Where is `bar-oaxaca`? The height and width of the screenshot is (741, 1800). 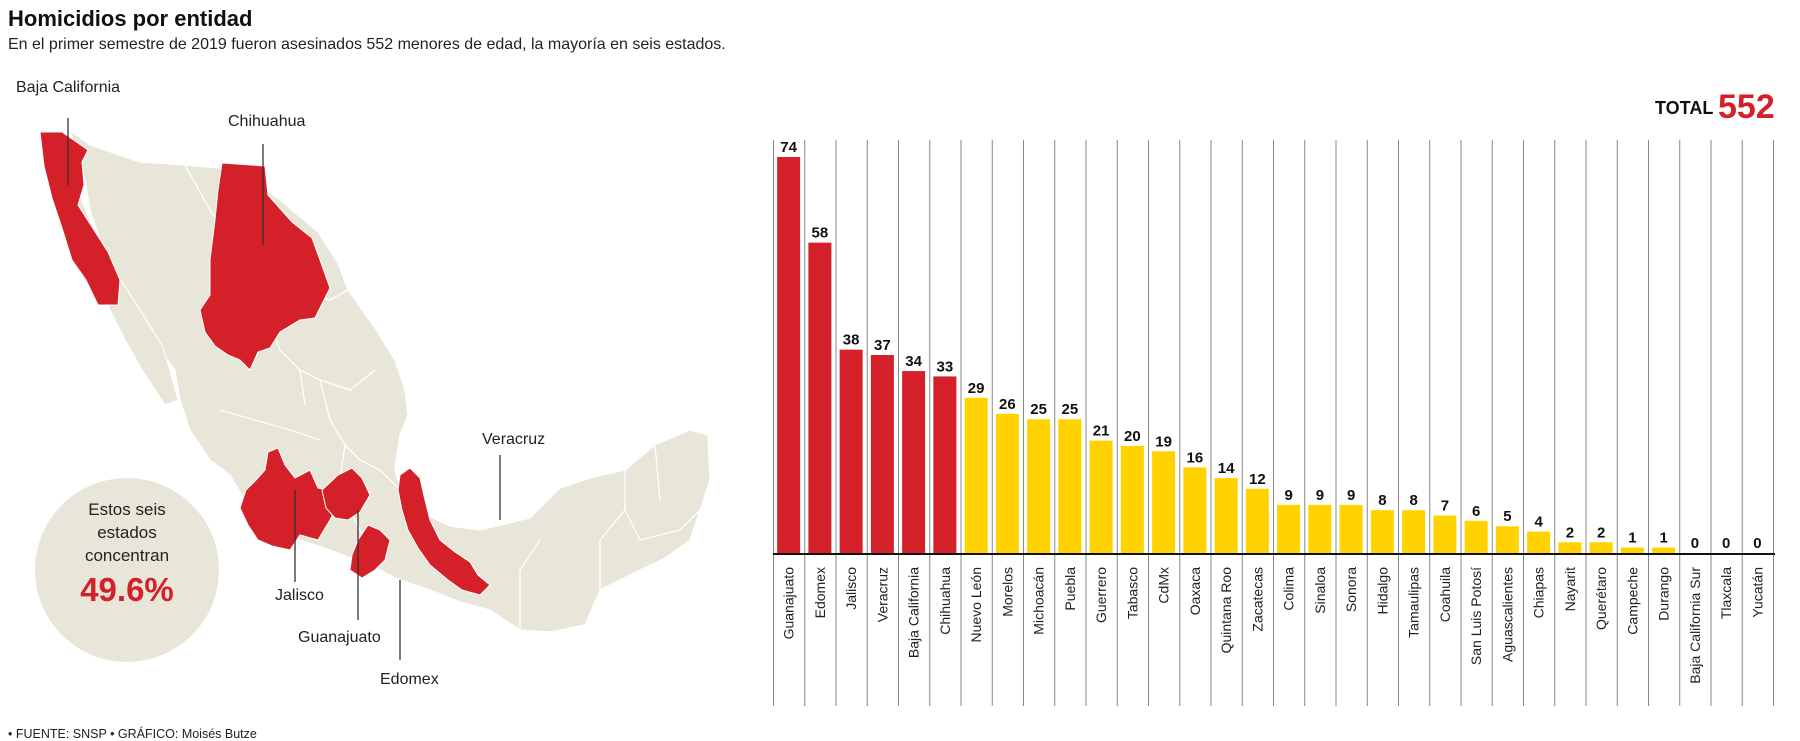 bar-oaxaca is located at coordinates (1195, 510).